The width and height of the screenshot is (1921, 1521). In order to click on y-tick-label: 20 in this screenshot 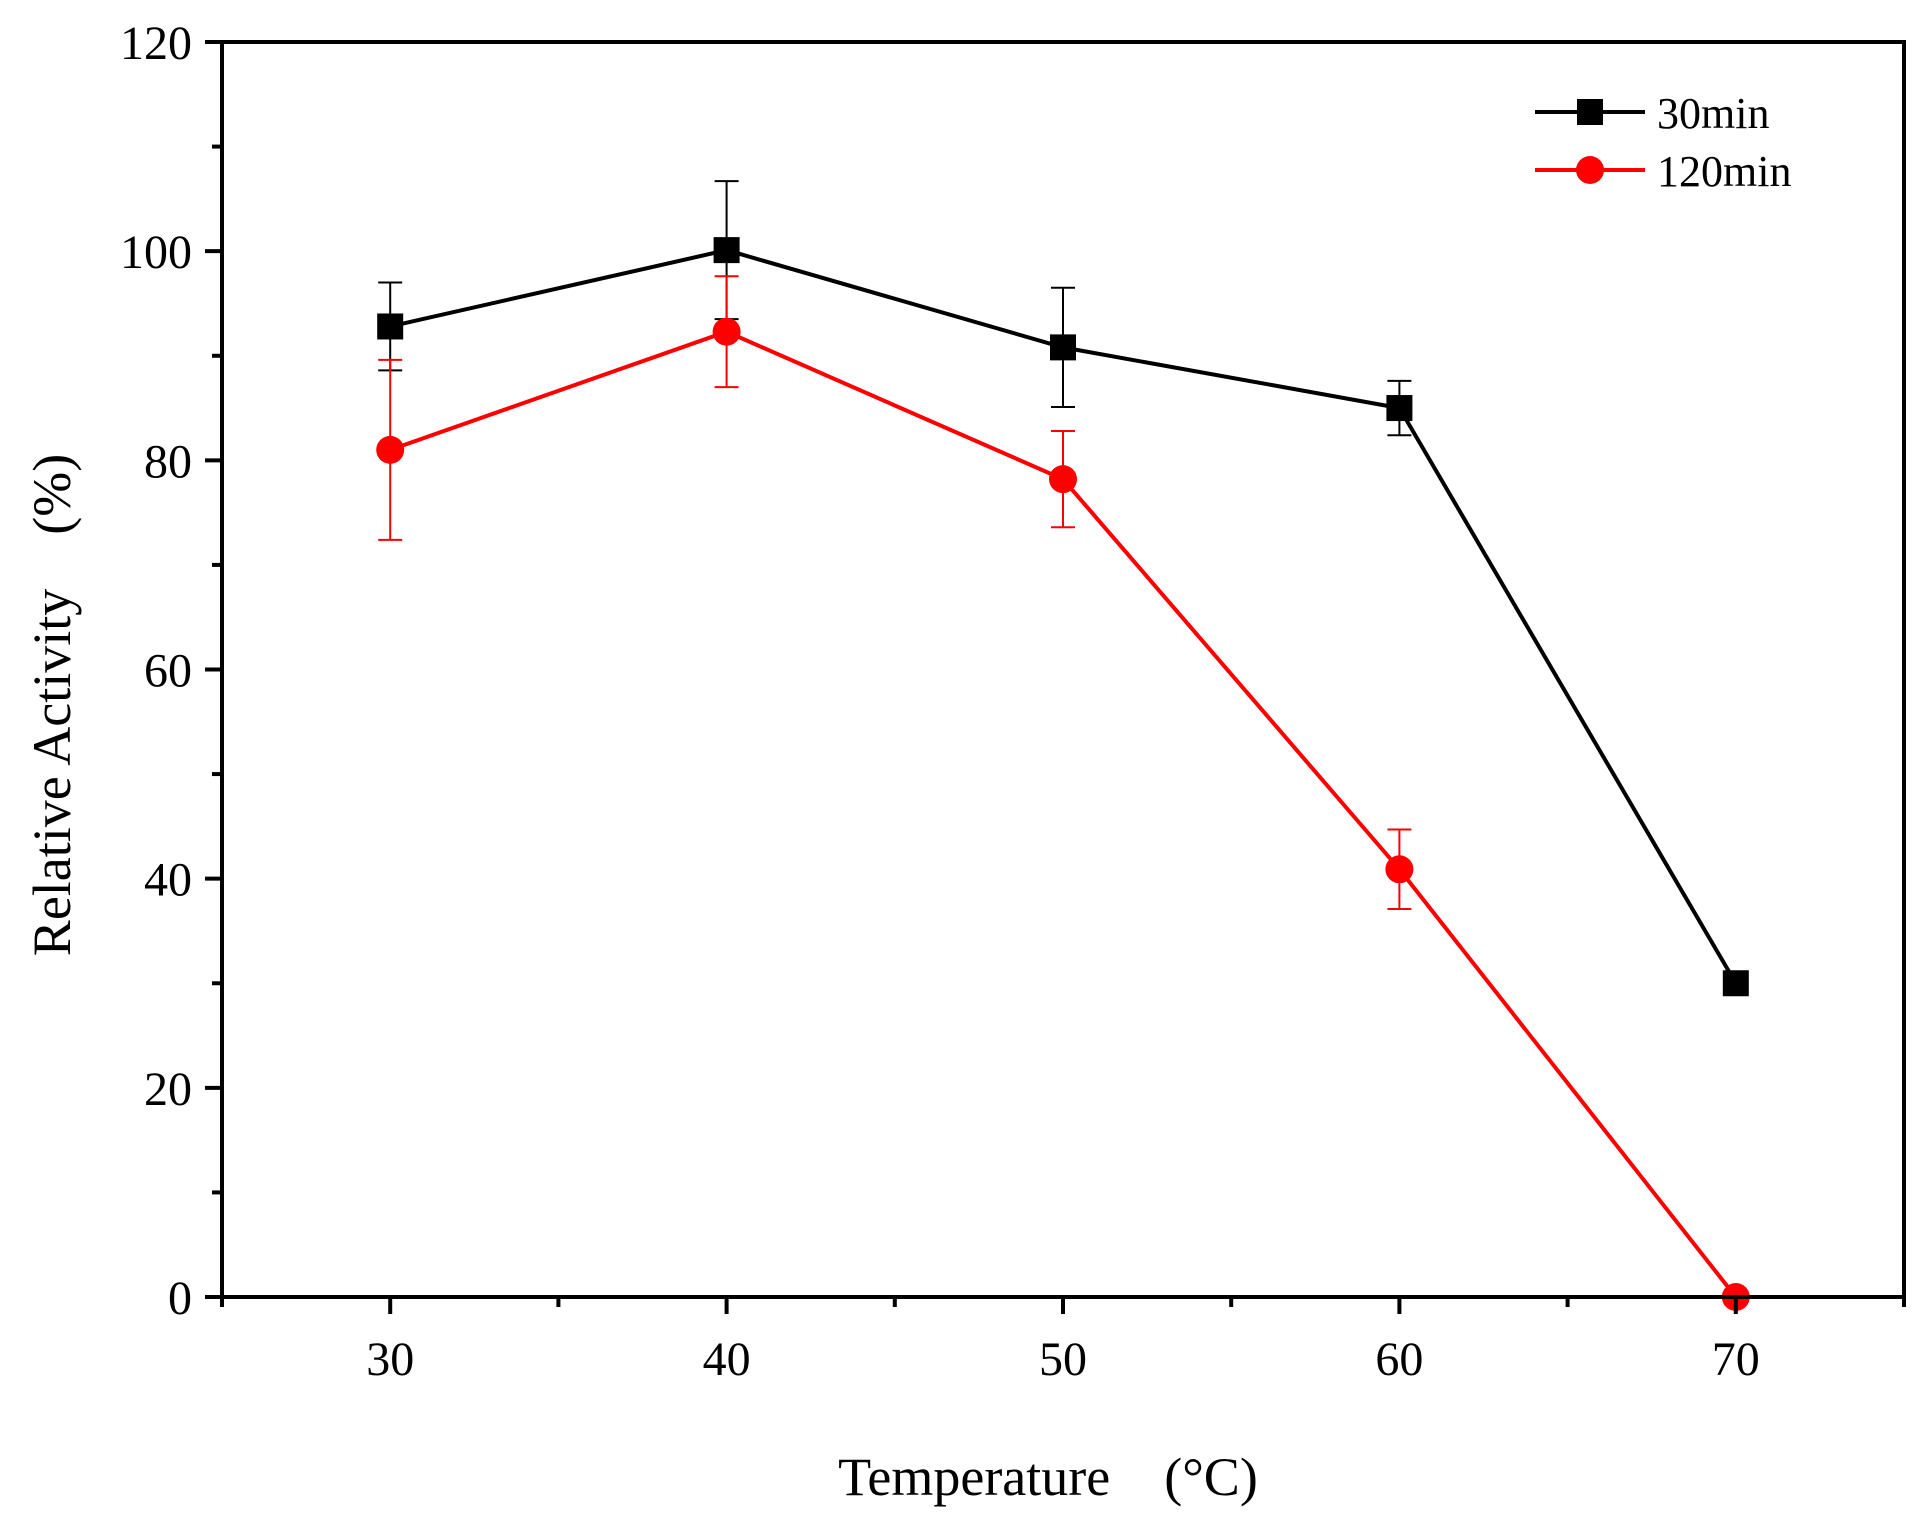, I will do `click(168, 1089)`.